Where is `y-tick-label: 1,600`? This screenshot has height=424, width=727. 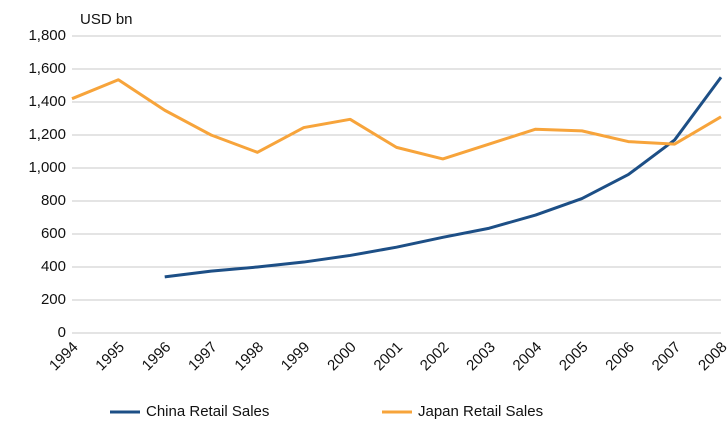
y-tick-label: 1,600 is located at coordinates (47, 68).